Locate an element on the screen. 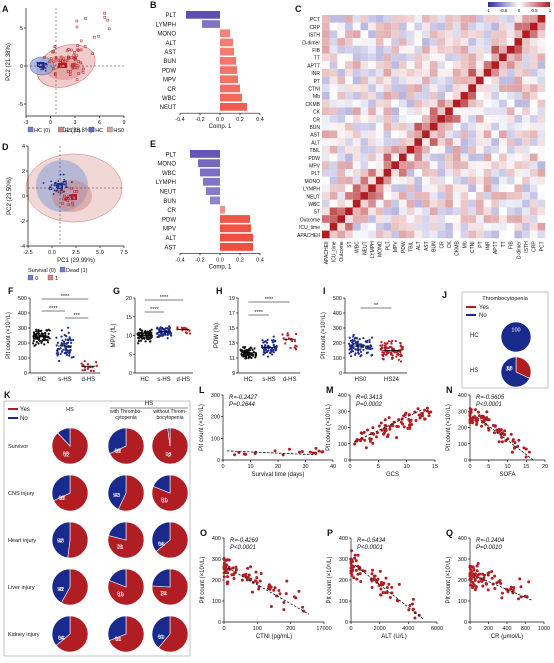 Image resolution: width=554 pixels, height=663 pixels. N-xtick-label: 5 is located at coordinates (488, 467).